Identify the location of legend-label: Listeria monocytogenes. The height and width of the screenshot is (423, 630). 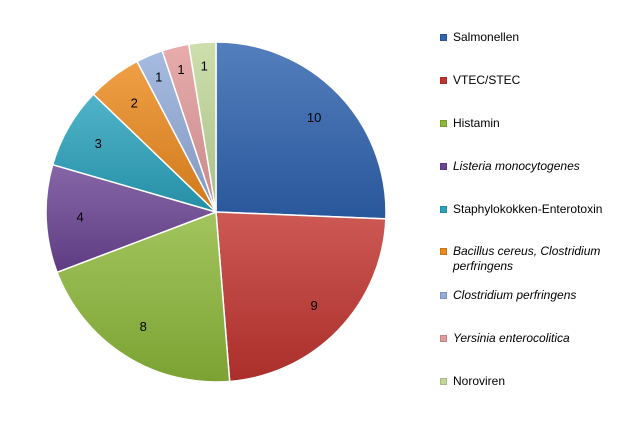
(516, 166).